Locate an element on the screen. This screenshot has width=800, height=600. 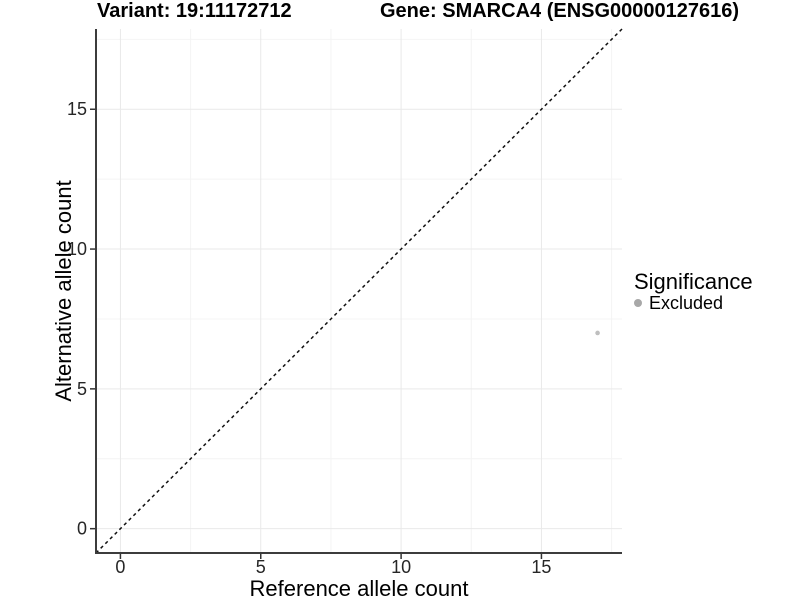
y-tick-label: 10 is located at coordinates (77, 249).